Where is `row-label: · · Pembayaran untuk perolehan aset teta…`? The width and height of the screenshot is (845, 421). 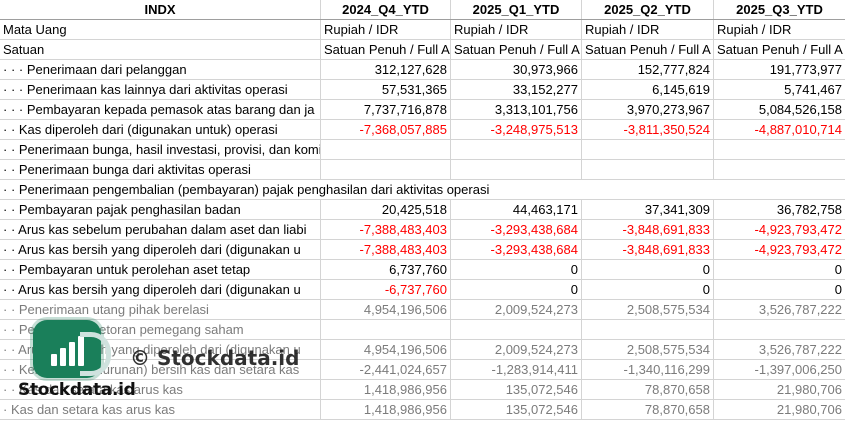 row-label: · · Pembayaran untuk perolehan aset teta… is located at coordinates (160, 269).